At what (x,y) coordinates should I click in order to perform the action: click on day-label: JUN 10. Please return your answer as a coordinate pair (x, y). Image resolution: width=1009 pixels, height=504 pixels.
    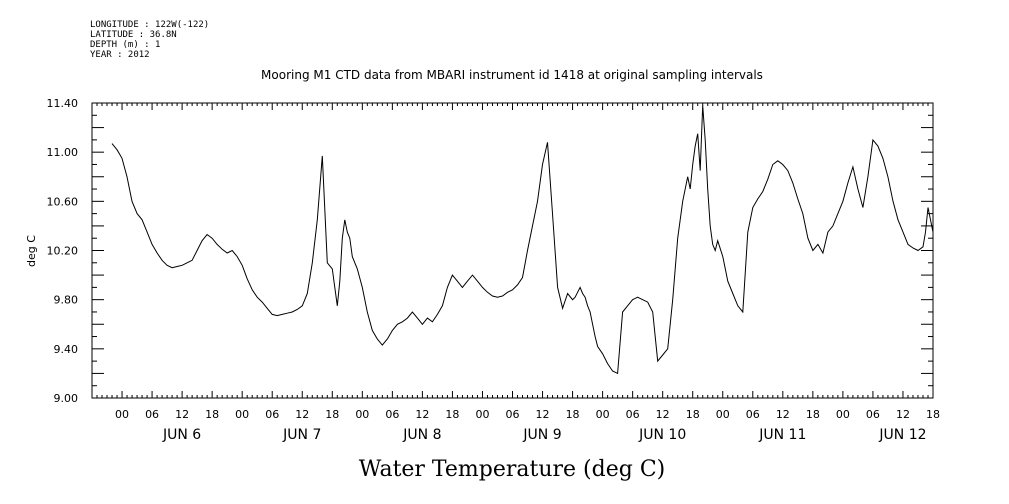
    Looking at the image, I should click on (662, 435).